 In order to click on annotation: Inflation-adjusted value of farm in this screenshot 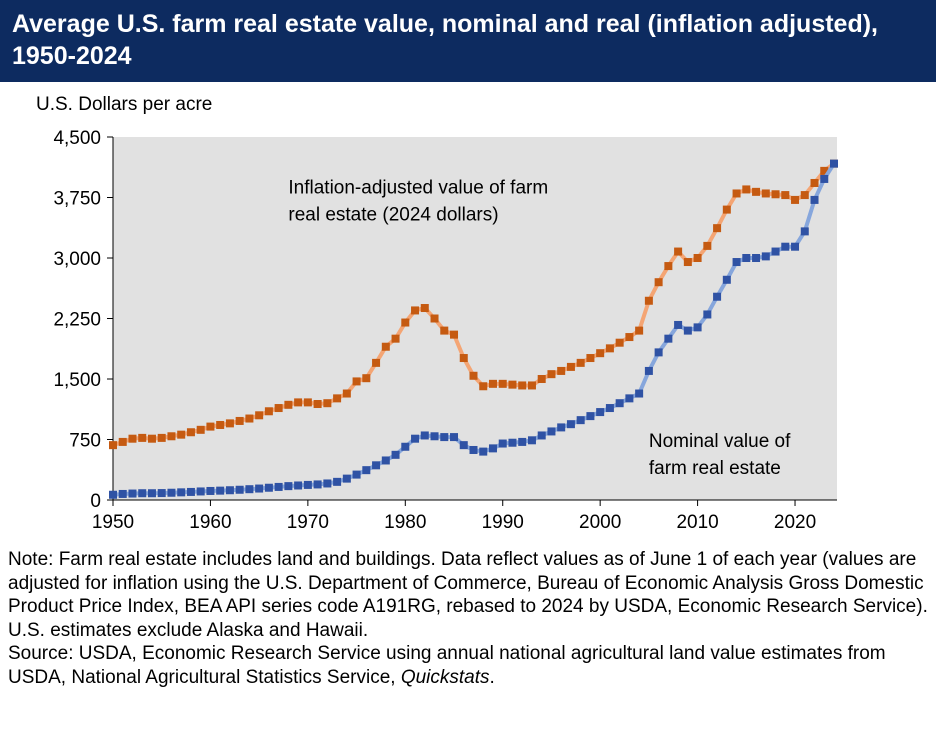, I will do `click(418, 187)`.